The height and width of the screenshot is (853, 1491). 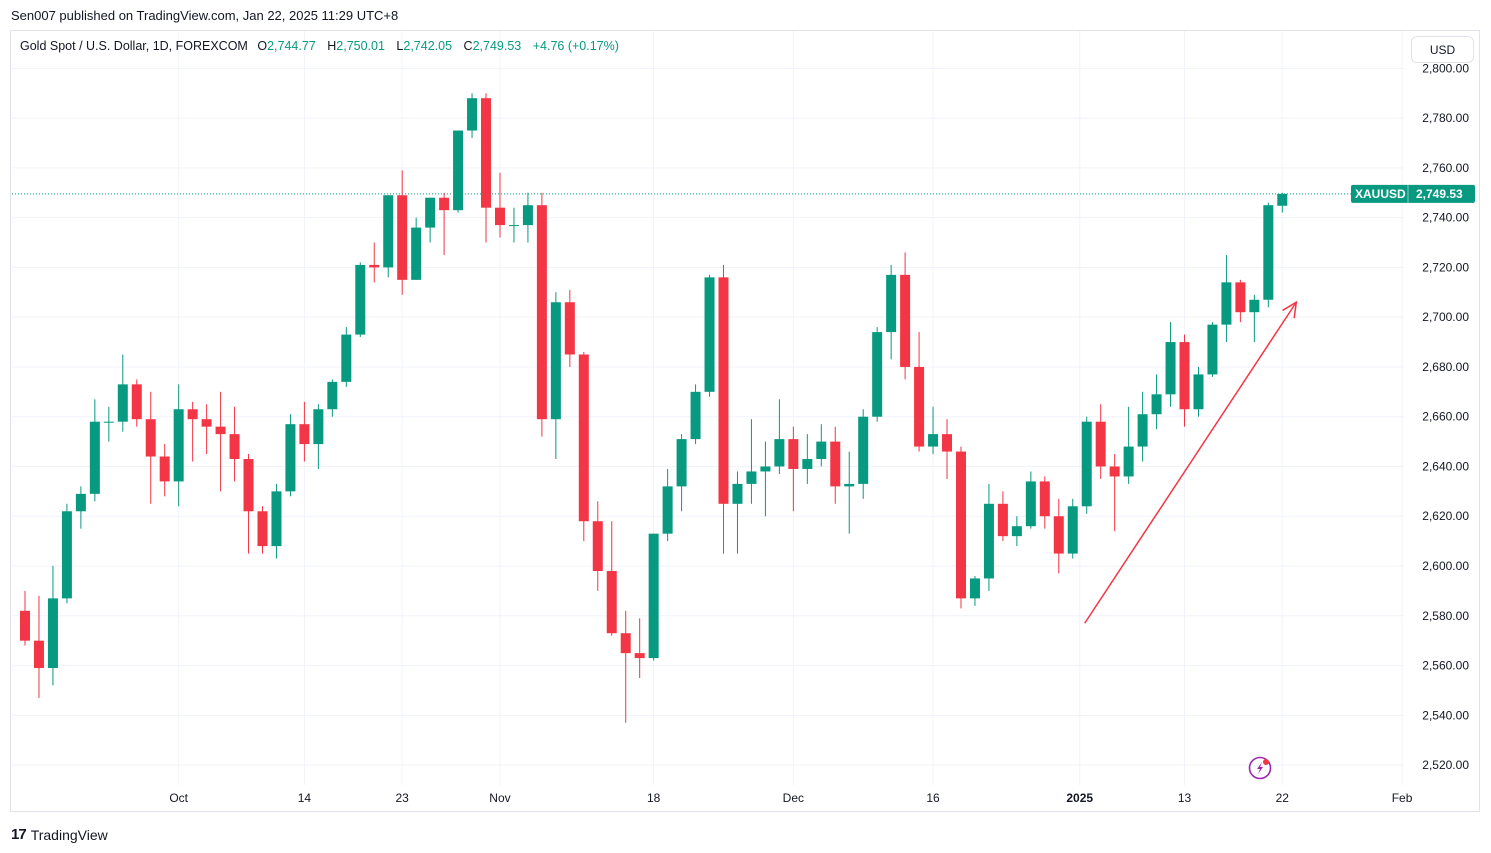 I want to click on x-tick-label: 2025, so click(x=1079, y=798).